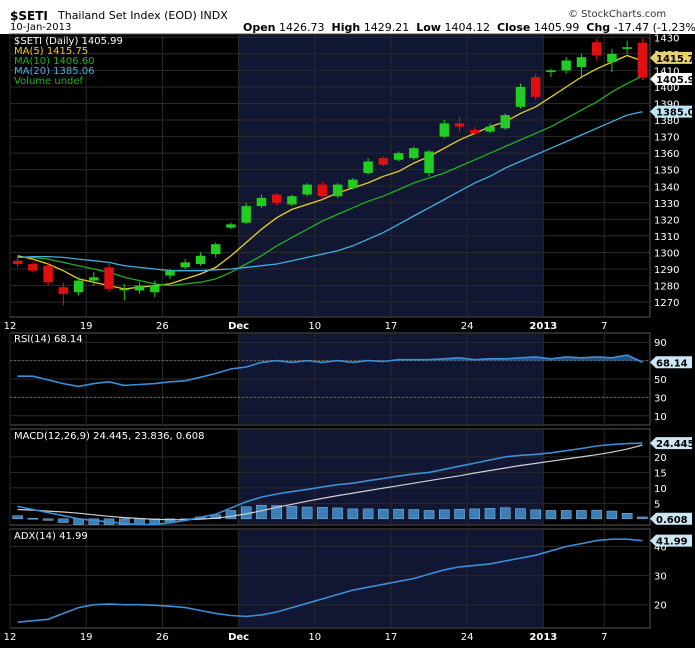  What do you see at coordinates (666, 287) in the screenshot?
I see `y-tick-label: 1280` at bounding box center [666, 287].